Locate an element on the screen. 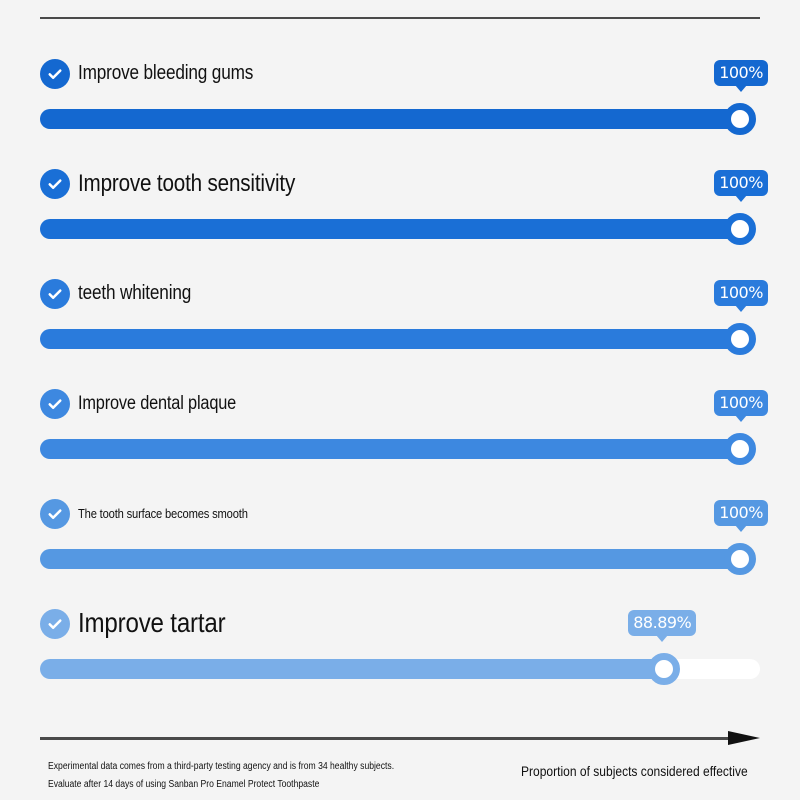 Image resolution: width=800 pixels, height=800 pixels. bar-label: Improve tooth sensitivity is located at coordinates (187, 183).